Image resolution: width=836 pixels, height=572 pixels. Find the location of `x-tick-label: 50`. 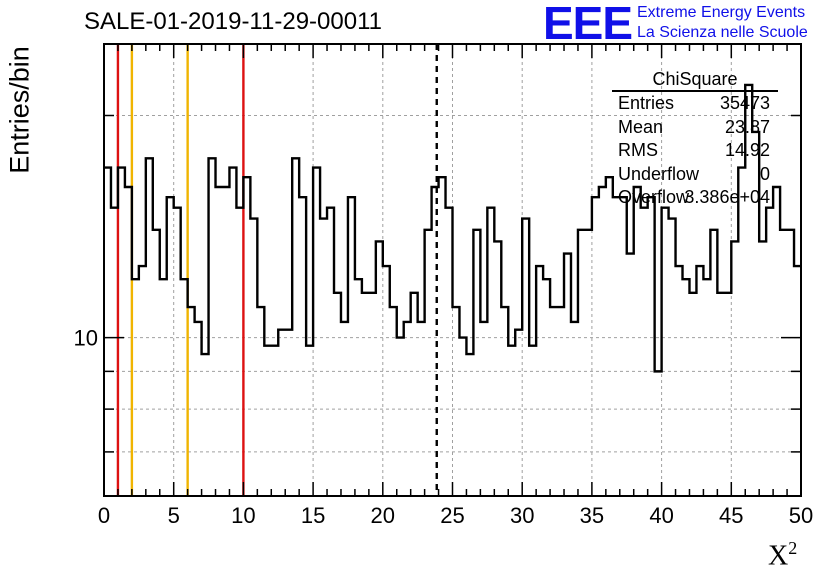

x-tick-label: 50 is located at coordinates (801, 515).